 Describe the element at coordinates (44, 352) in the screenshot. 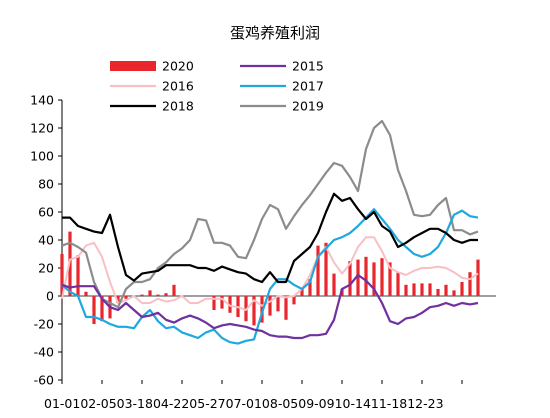

I see `y-tick-label: -40` at that location.